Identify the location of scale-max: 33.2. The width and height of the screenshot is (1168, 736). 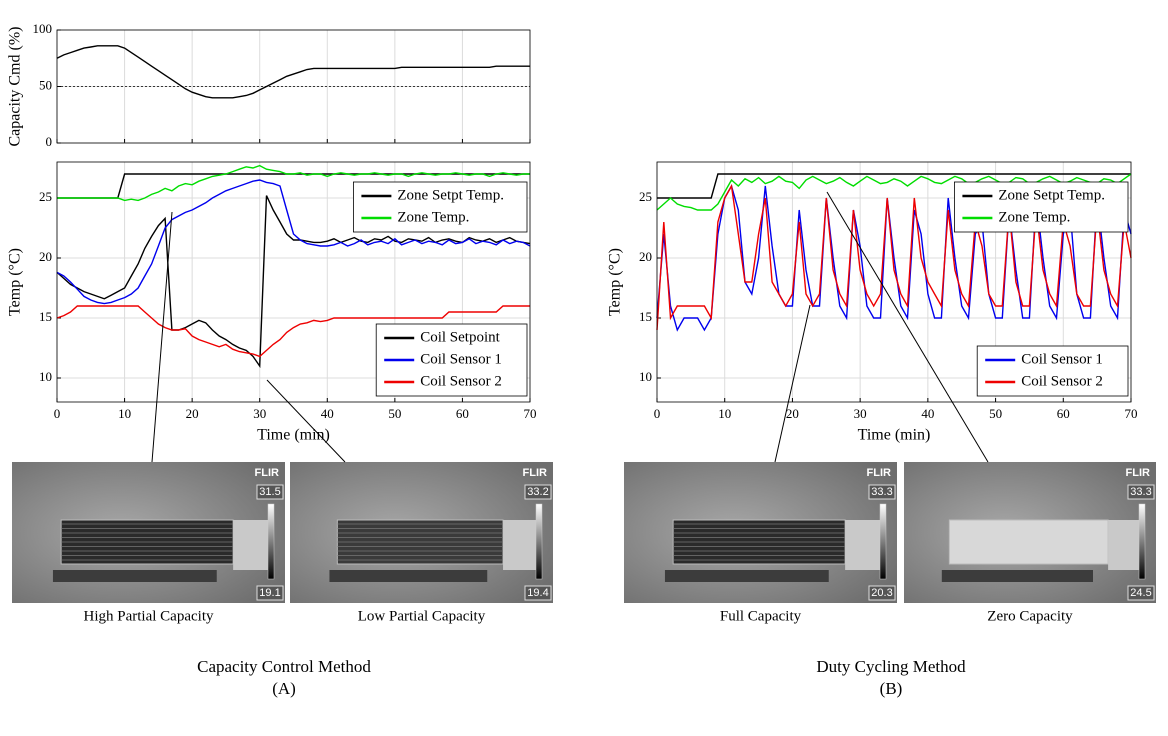
(537, 492).